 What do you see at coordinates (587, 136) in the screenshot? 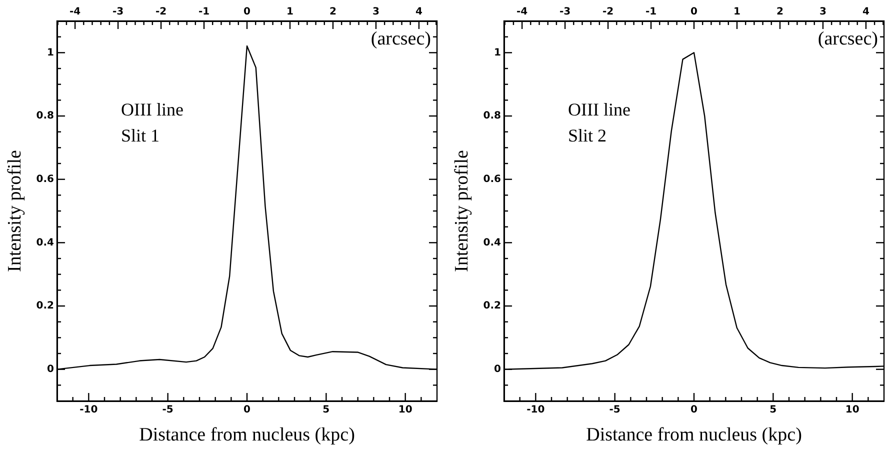
I see `annotation: Slit 2` at bounding box center [587, 136].